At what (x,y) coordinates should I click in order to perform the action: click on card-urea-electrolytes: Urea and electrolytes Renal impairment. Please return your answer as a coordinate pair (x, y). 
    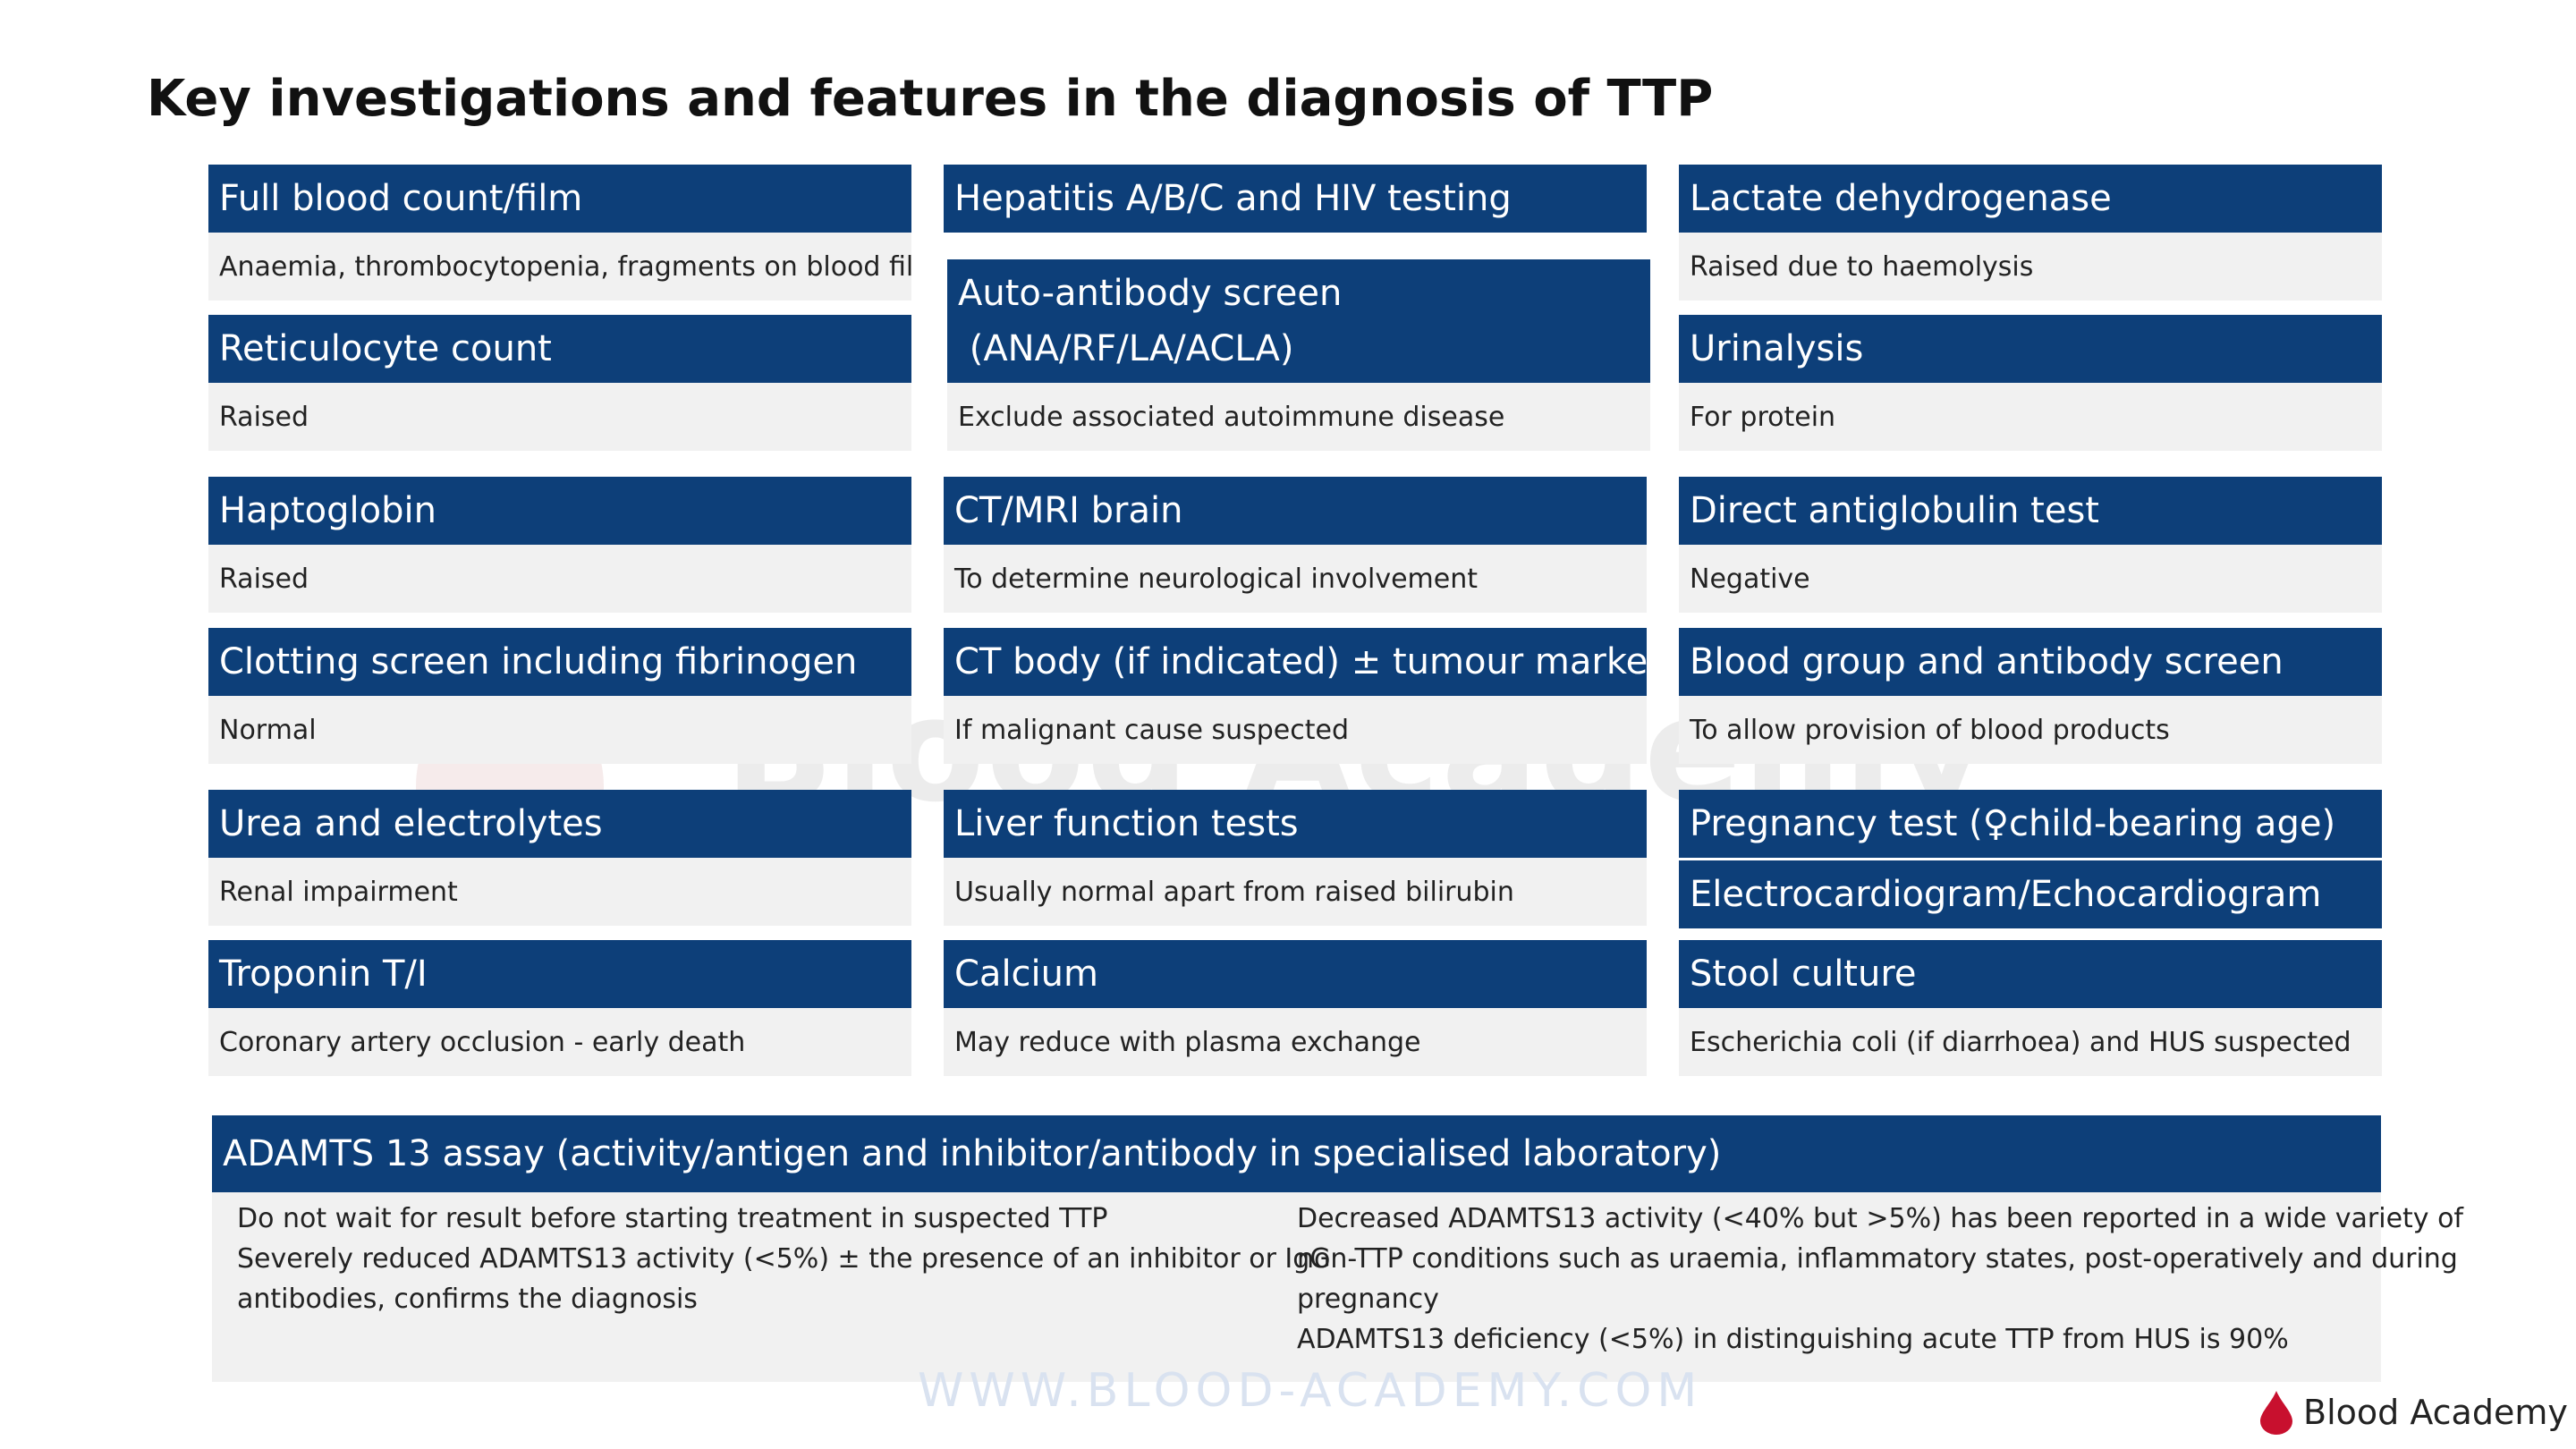
    Looking at the image, I should click on (559, 858).